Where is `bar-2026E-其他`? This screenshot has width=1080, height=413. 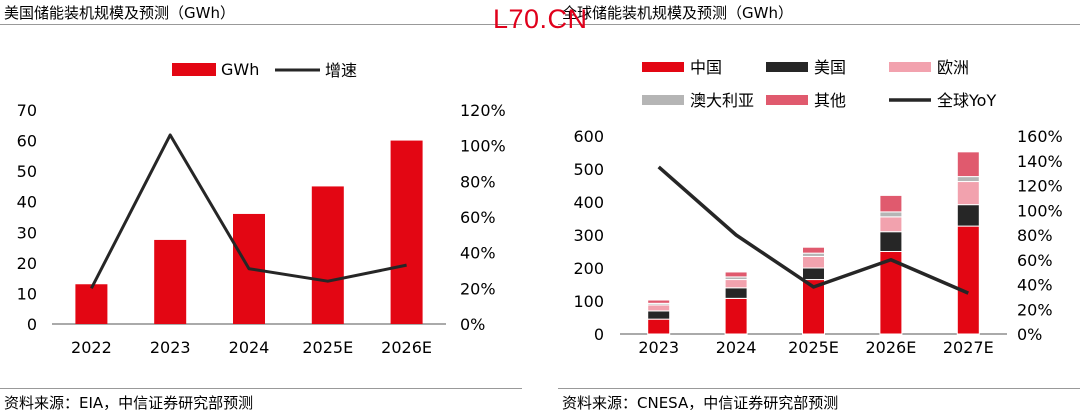
bar-2026E-其他 is located at coordinates (891, 203).